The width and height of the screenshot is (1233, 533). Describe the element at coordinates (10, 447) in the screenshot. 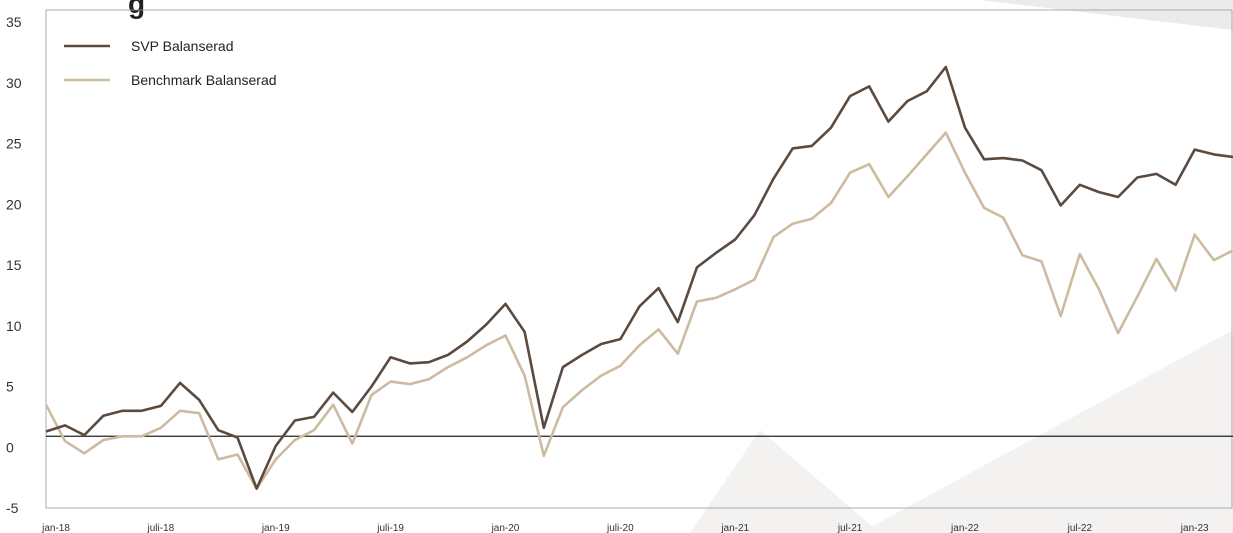

I see `y-tick-label: 0` at that location.